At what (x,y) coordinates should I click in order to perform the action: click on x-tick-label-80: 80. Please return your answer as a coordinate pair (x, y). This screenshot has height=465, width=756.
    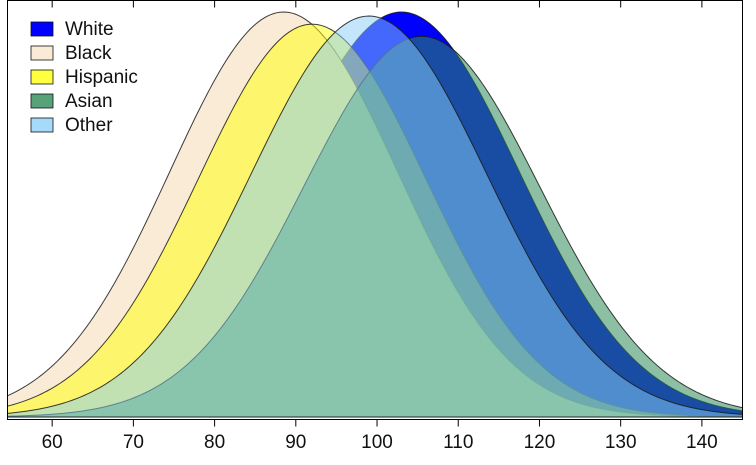
    Looking at the image, I should click on (214, 442).